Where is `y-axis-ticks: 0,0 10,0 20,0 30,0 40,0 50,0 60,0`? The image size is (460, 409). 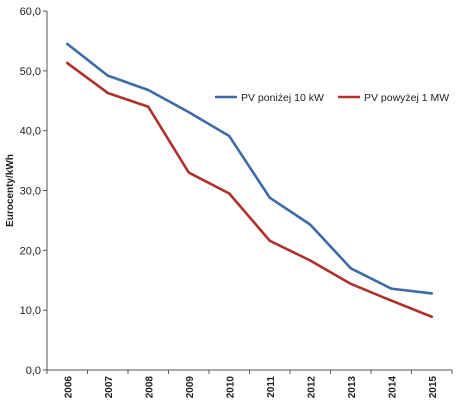 y-axis-ticks: 0,0 10,0 20,0 30,0 40,0 50,0 60,0 is located at coordinates (33, 191).